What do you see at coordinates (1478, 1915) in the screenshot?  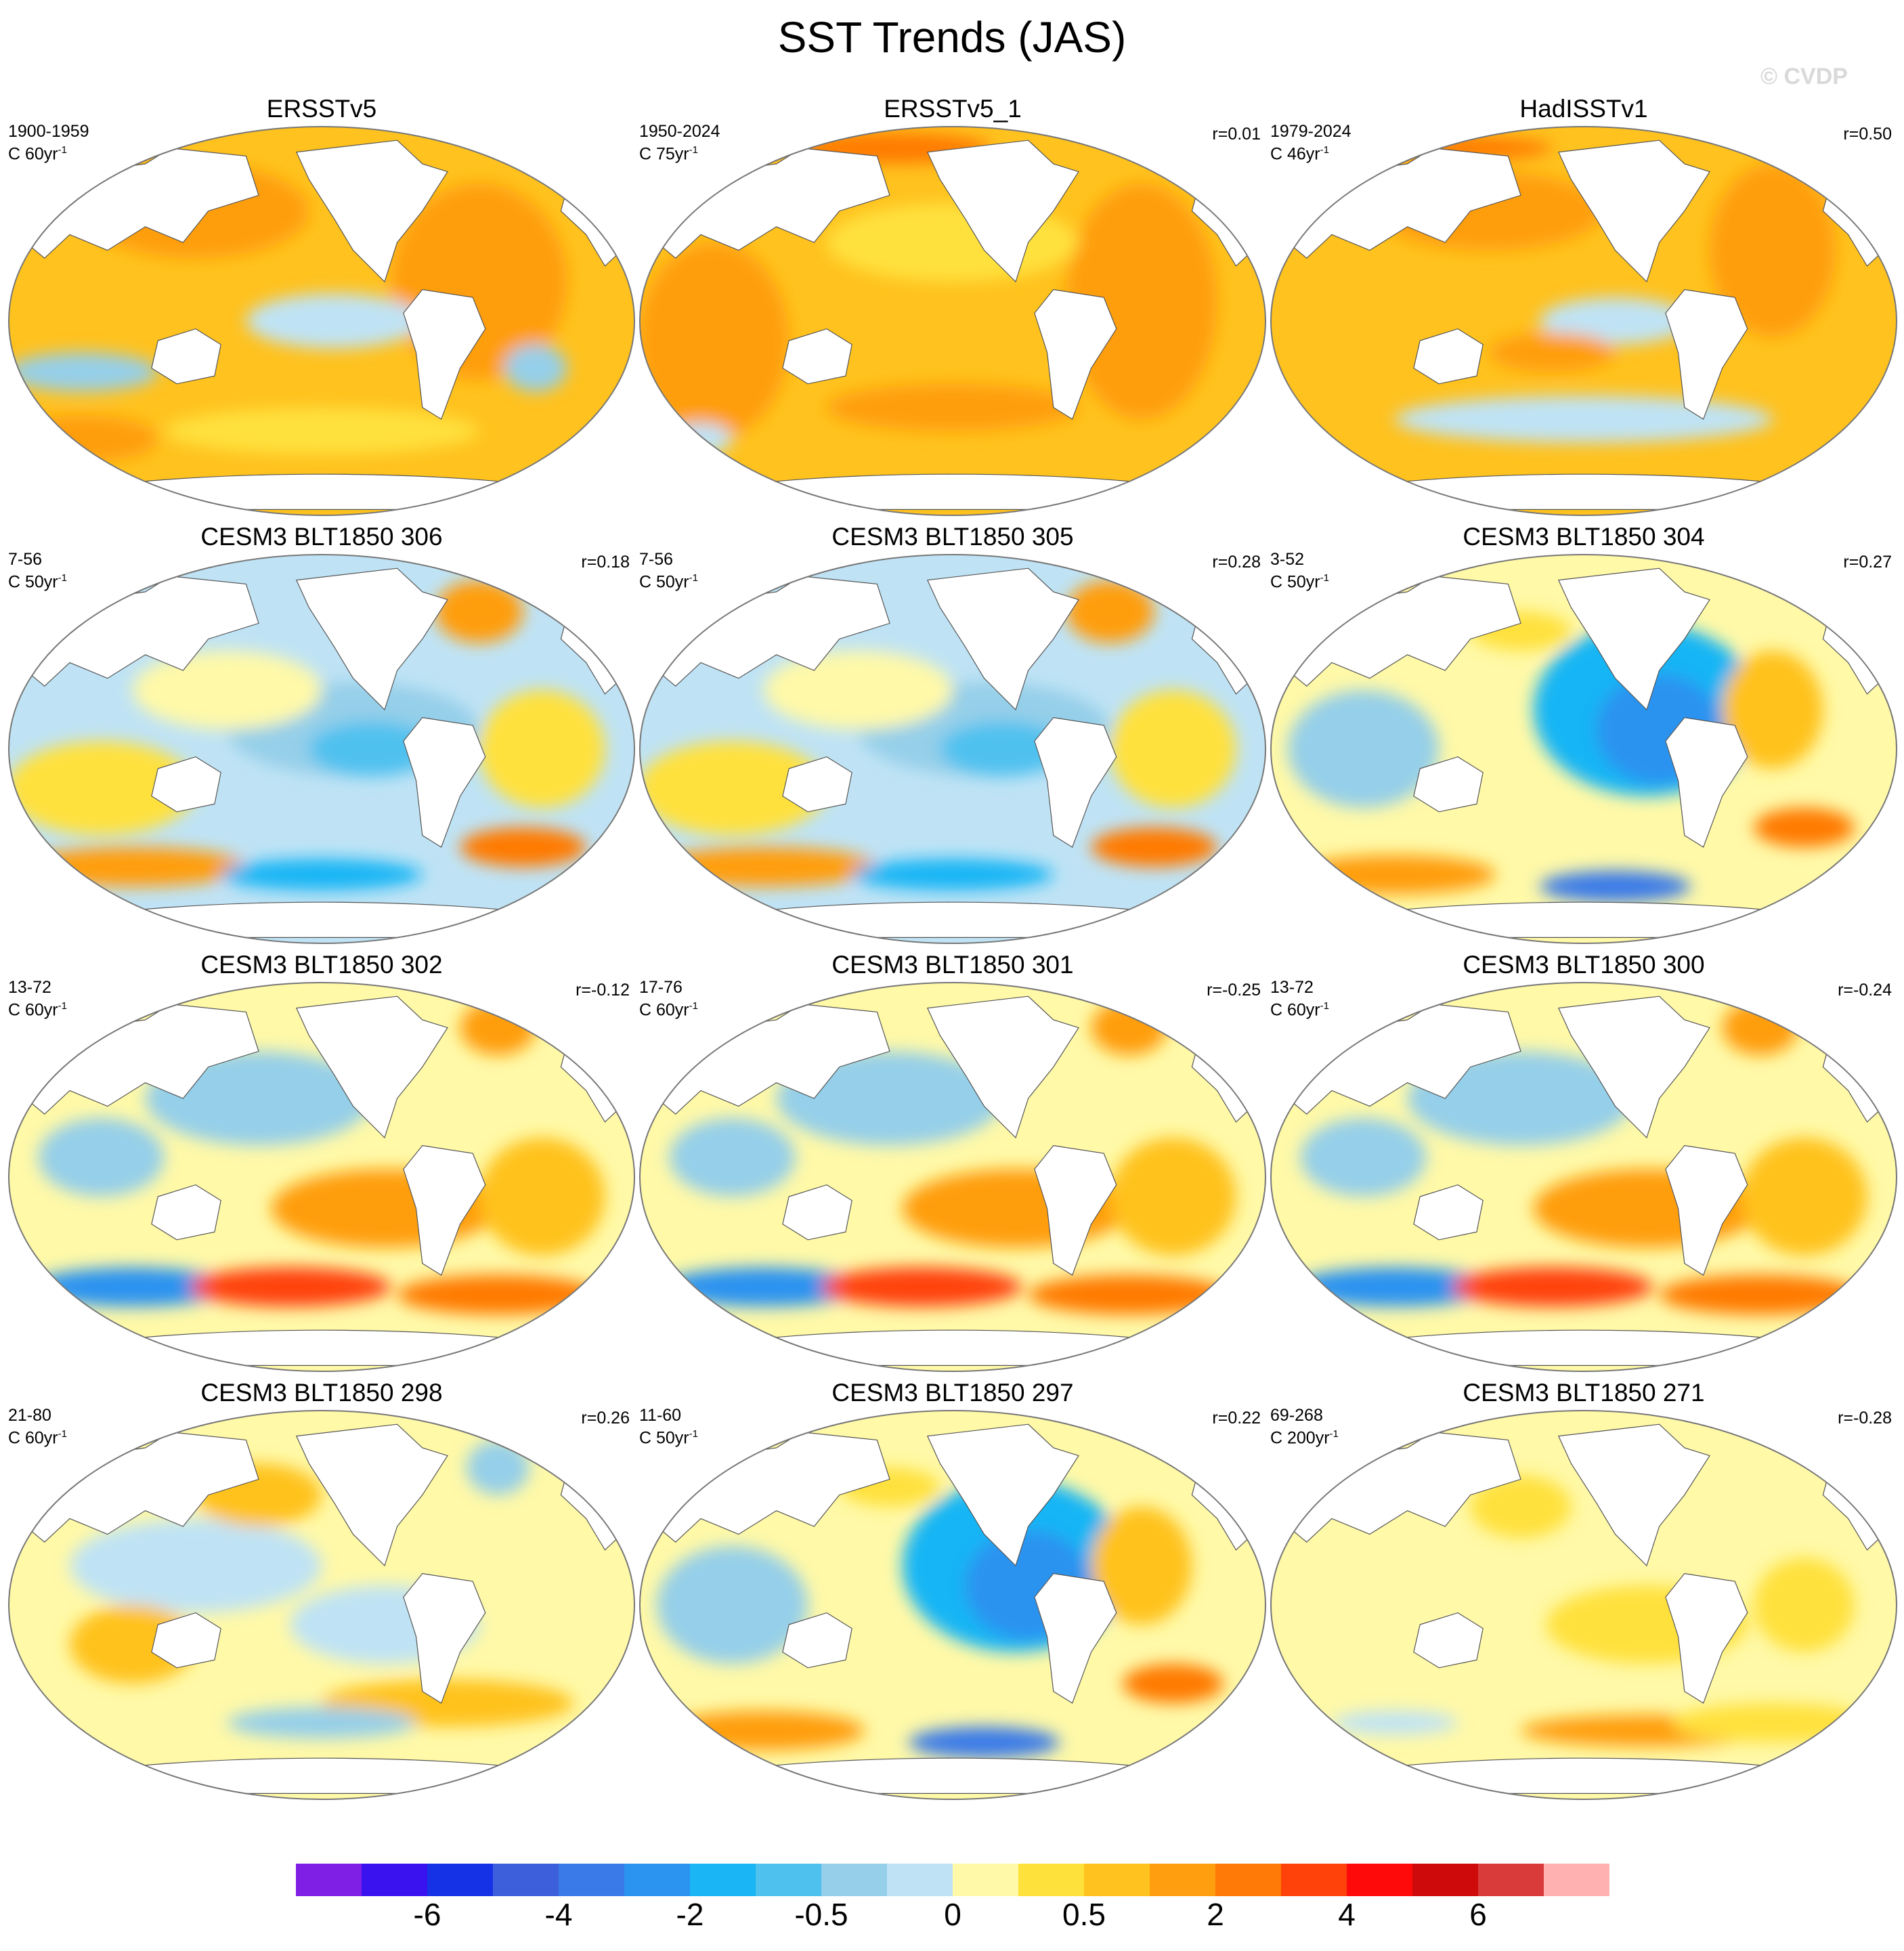 I see `colorbar-tick-label: 6` at bounding box center [1478, 1915].